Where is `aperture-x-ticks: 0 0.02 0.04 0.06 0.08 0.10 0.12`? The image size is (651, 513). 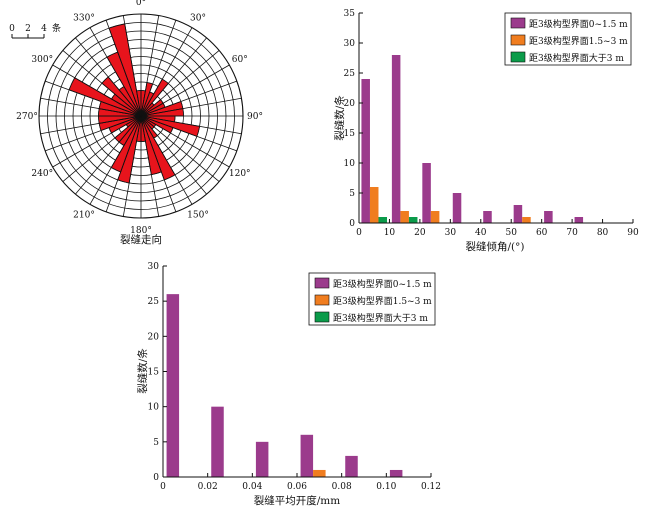
aperture-x-ticks: 0 0.02 0.04 0.06 0.08 0.10 0.12 is located at coordinates (300, 482).